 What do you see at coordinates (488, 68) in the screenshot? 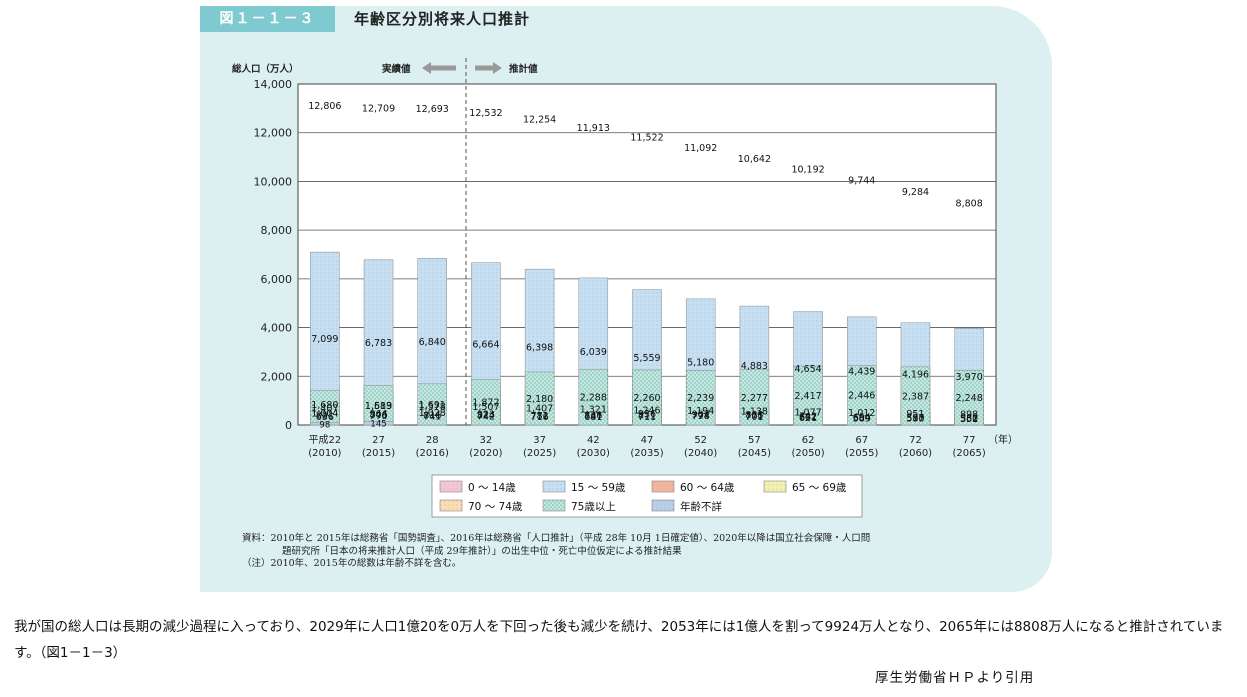
I see `arrow-right-icon` at bounding box center [488, 68].